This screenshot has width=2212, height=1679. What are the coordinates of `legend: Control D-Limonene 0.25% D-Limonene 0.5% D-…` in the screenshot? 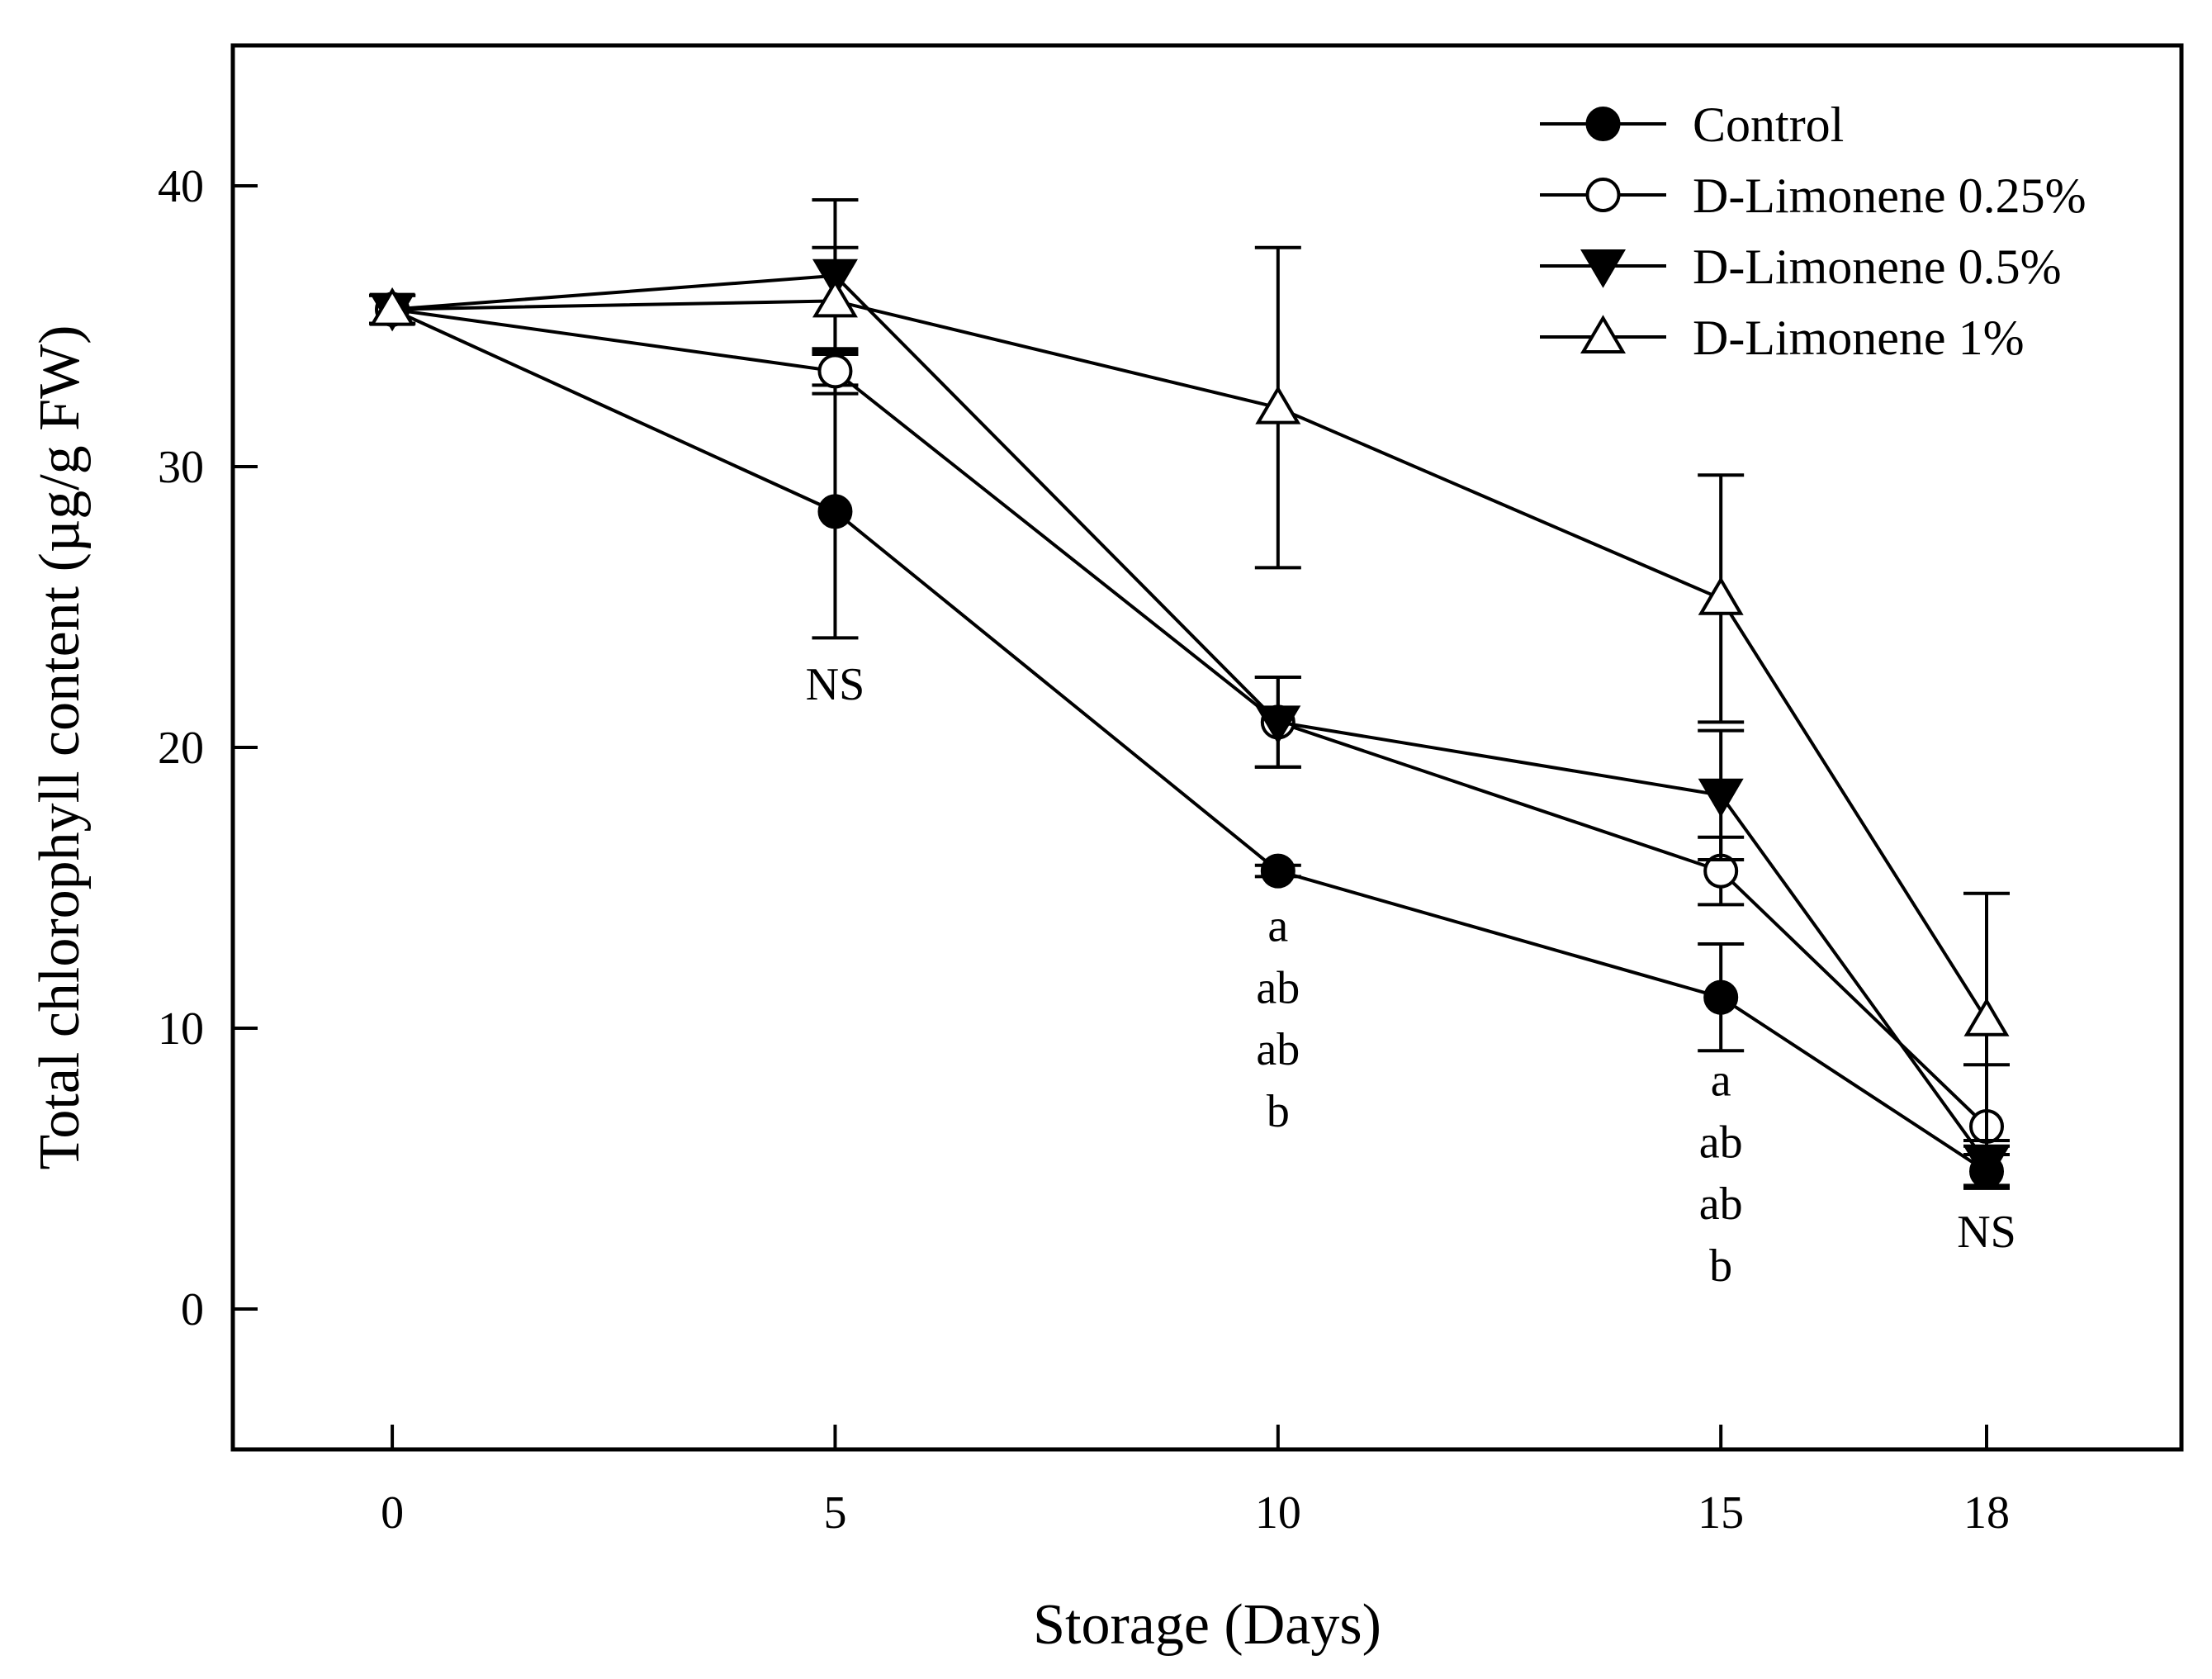 It's located at (1813, 231).